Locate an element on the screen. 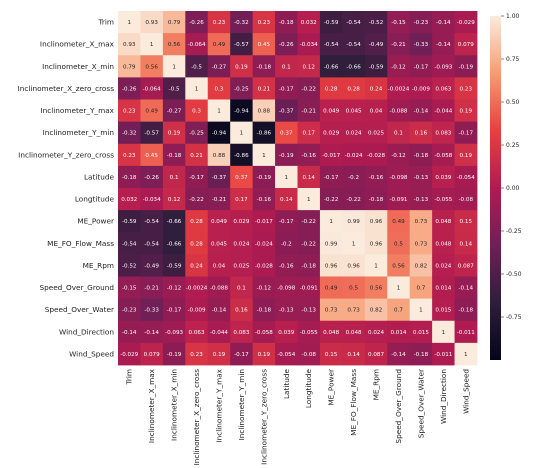  heatmap-cell-label: 0.032 is located at coordinates (309, 23).